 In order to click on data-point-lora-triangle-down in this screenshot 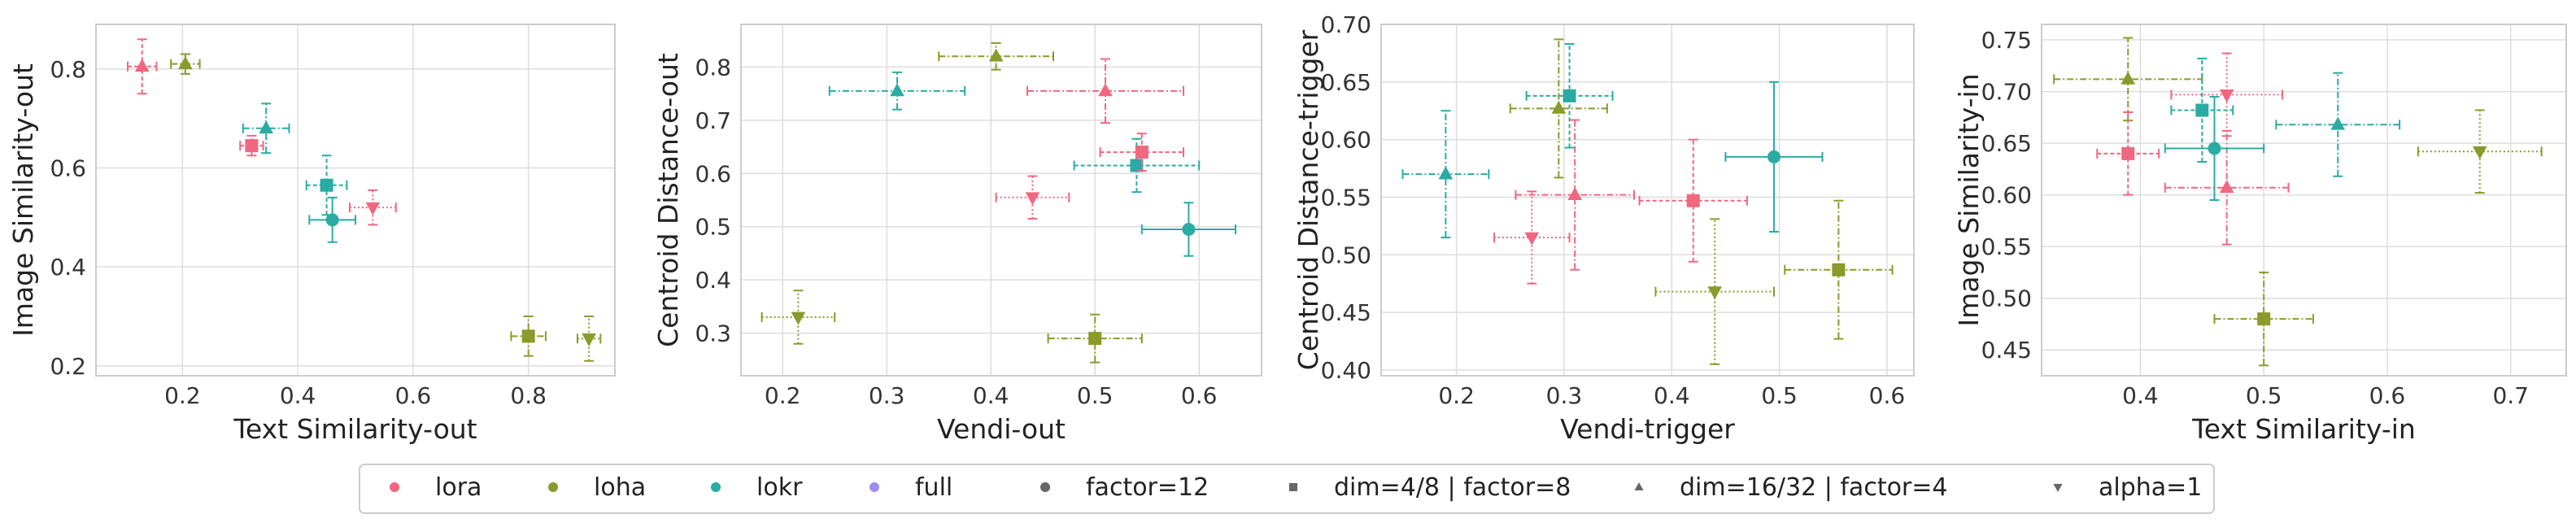, I will do `click(372, 207)`.